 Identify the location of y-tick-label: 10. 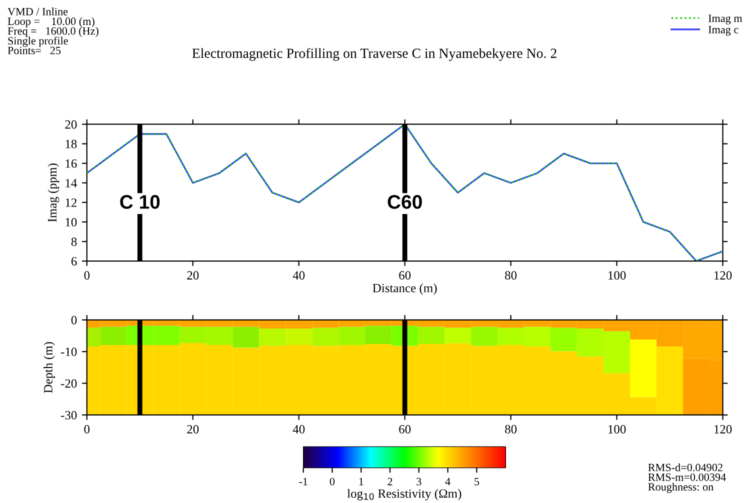
(71, 222).